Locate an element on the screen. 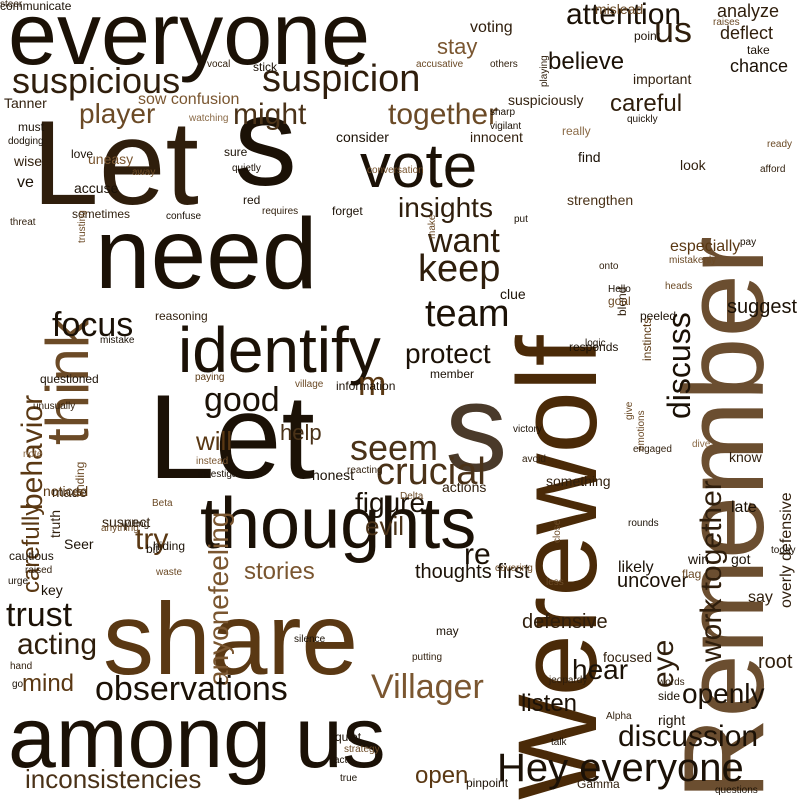 The image size is (800, 800). cloud-word: want is located at coordinates (464, 241).